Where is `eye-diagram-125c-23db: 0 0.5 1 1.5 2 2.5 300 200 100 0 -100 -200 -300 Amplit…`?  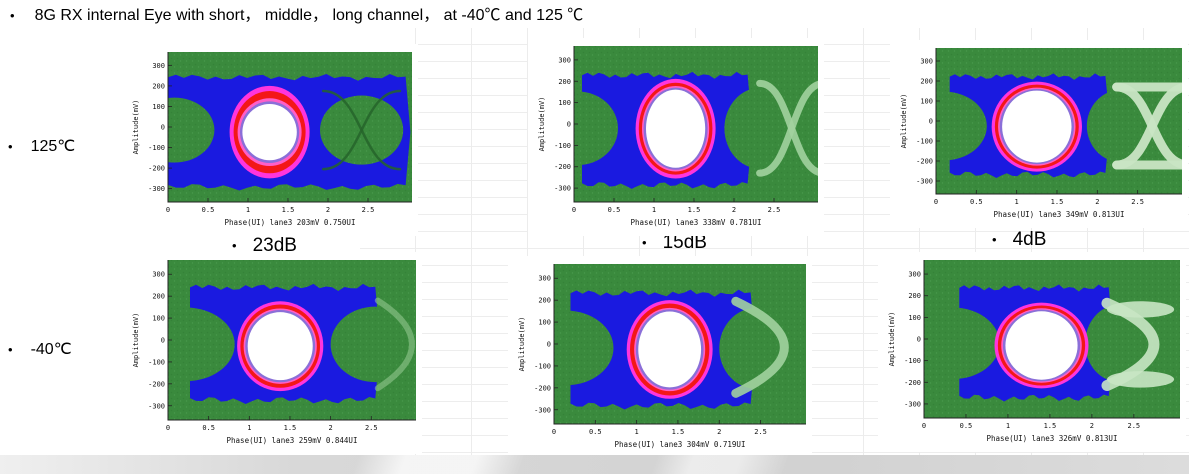
eye-diagram-125c-23db: 0 0.5 1 1.5 2 2.5 300 200 100 0 -100 -200 -300 Amplit… is located at coordinates (270, 140).